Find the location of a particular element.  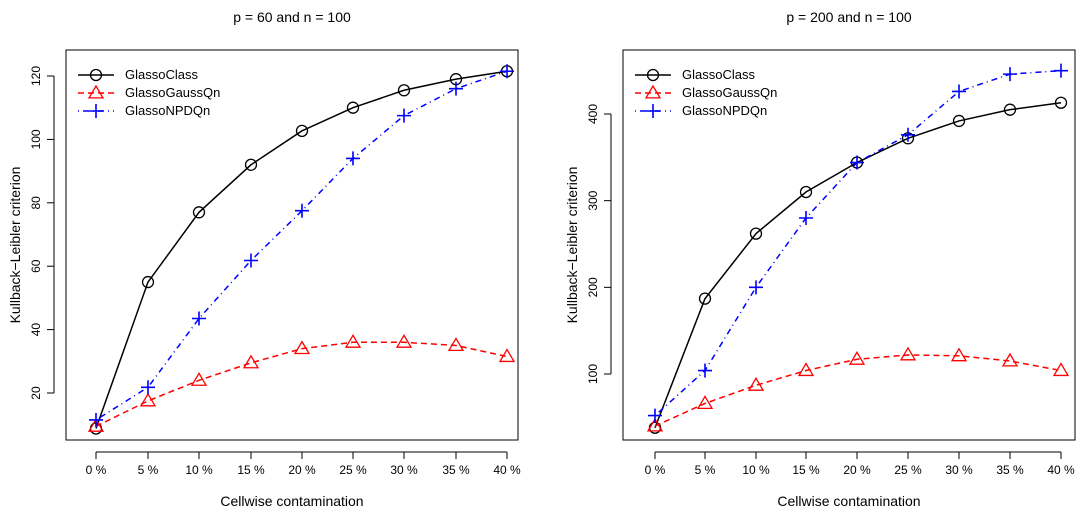

x-axis: 0 % 5 % 10 % 15 % 20 % 25 % 30 % 35 % 40 % is located at coordinates (860, 464).